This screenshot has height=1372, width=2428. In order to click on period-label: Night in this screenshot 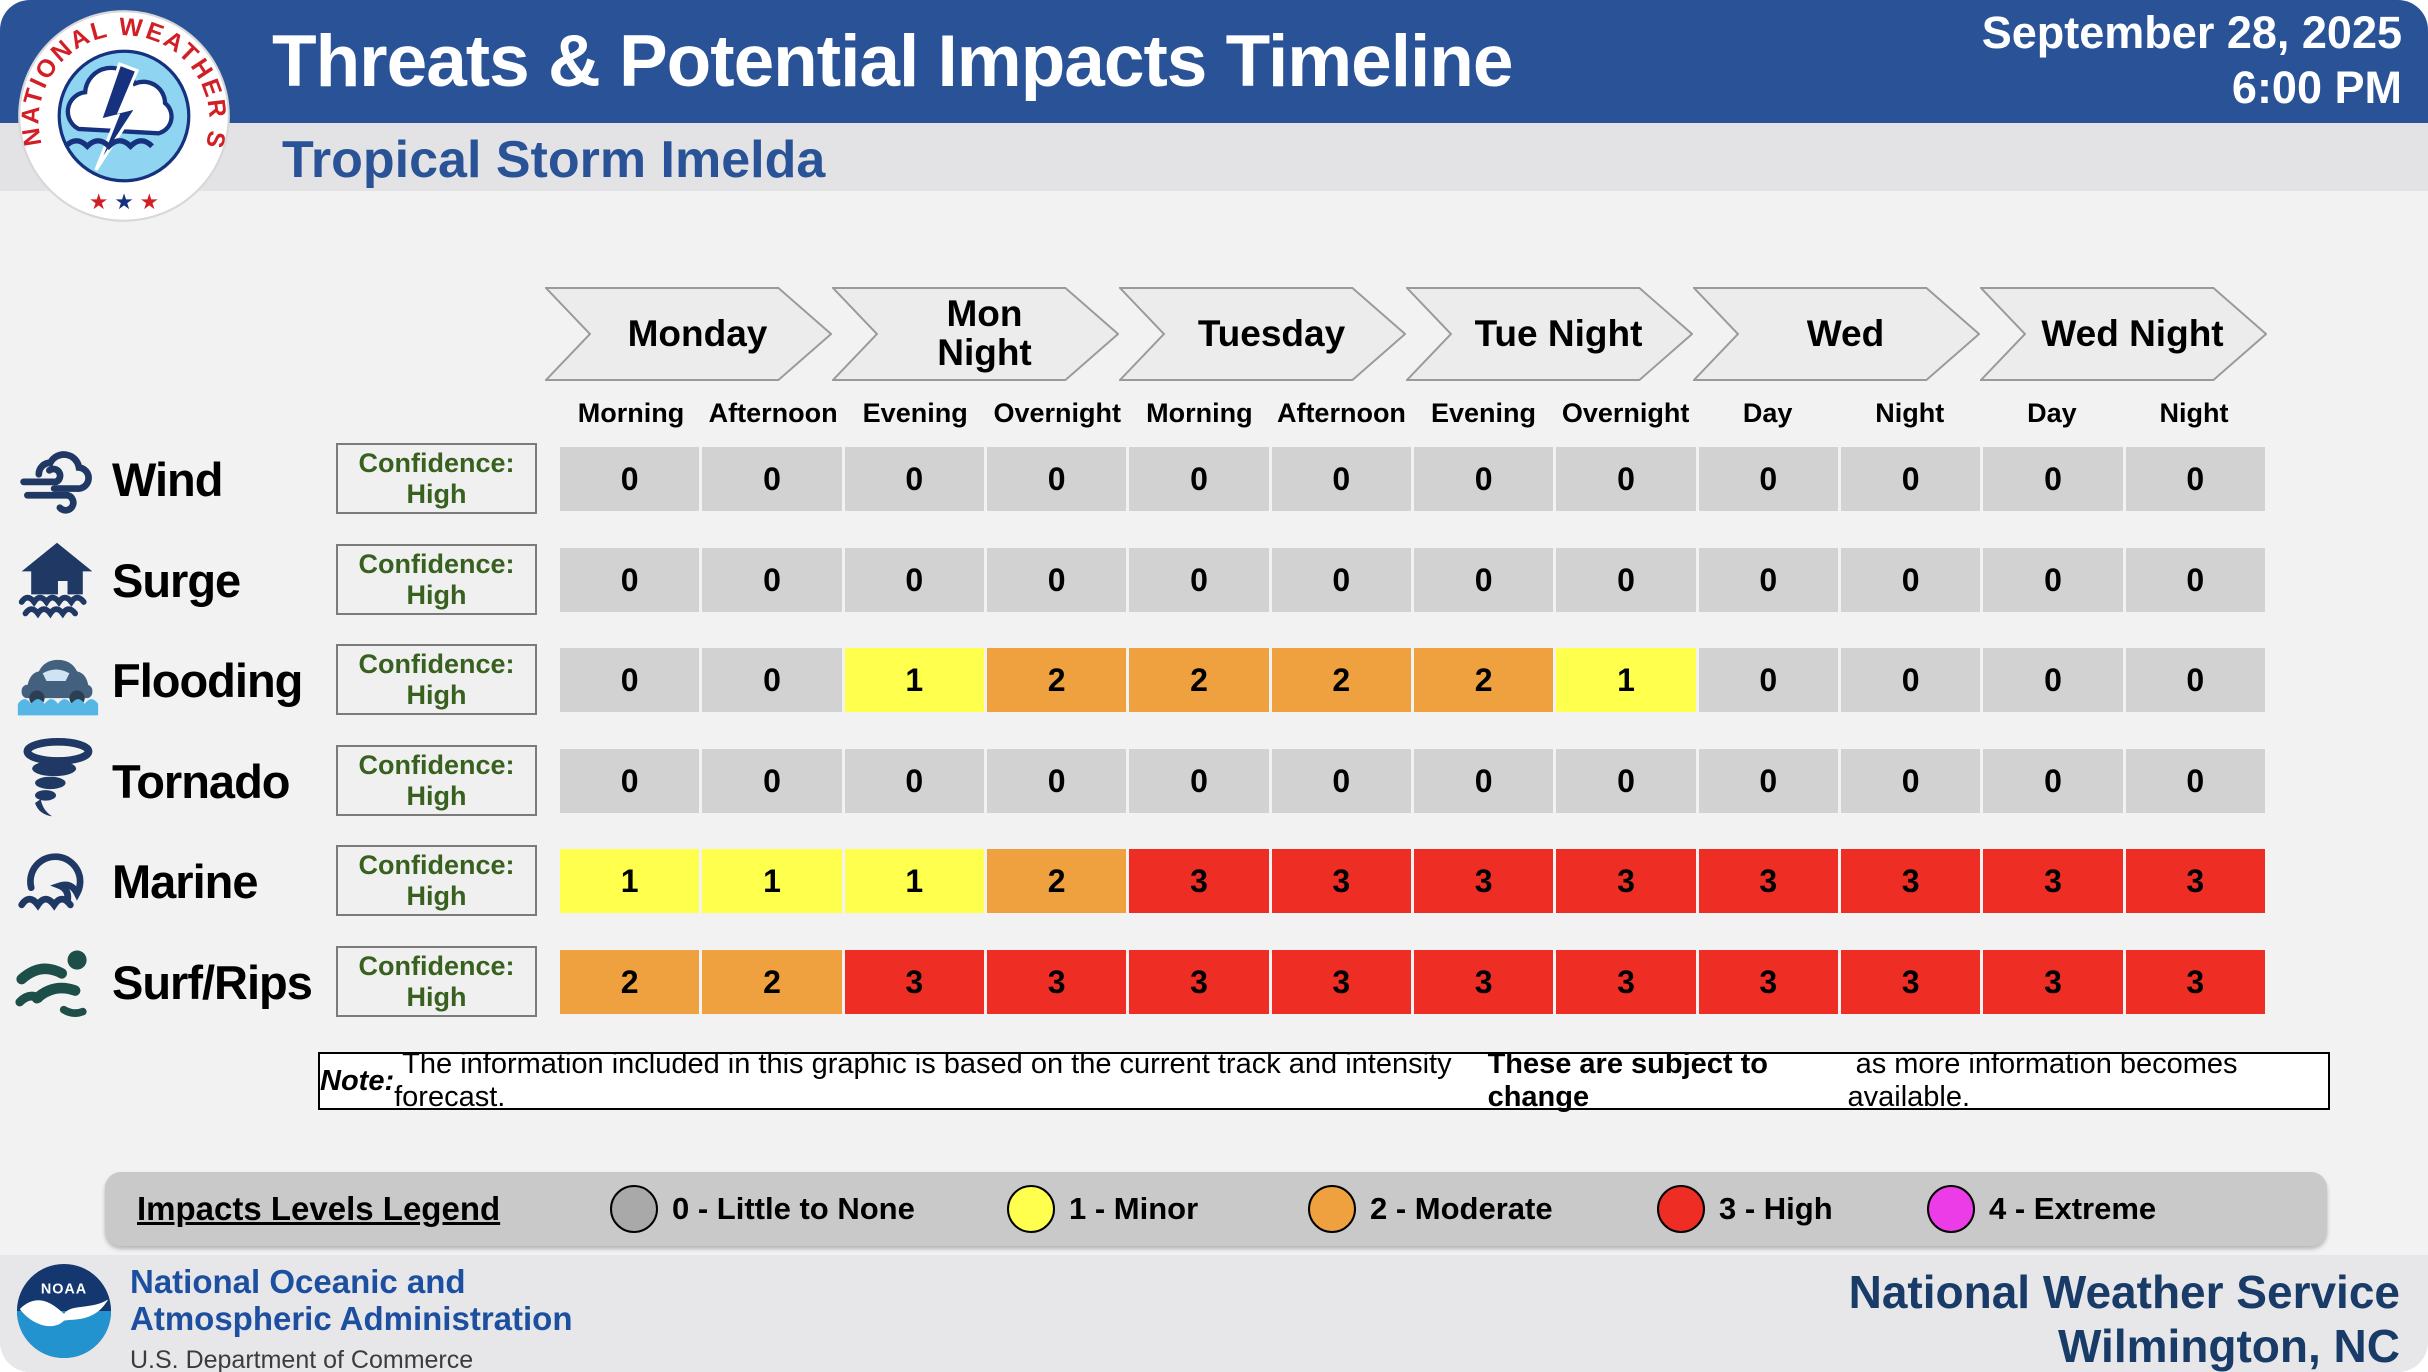, I will do `click(1910, 413)`.